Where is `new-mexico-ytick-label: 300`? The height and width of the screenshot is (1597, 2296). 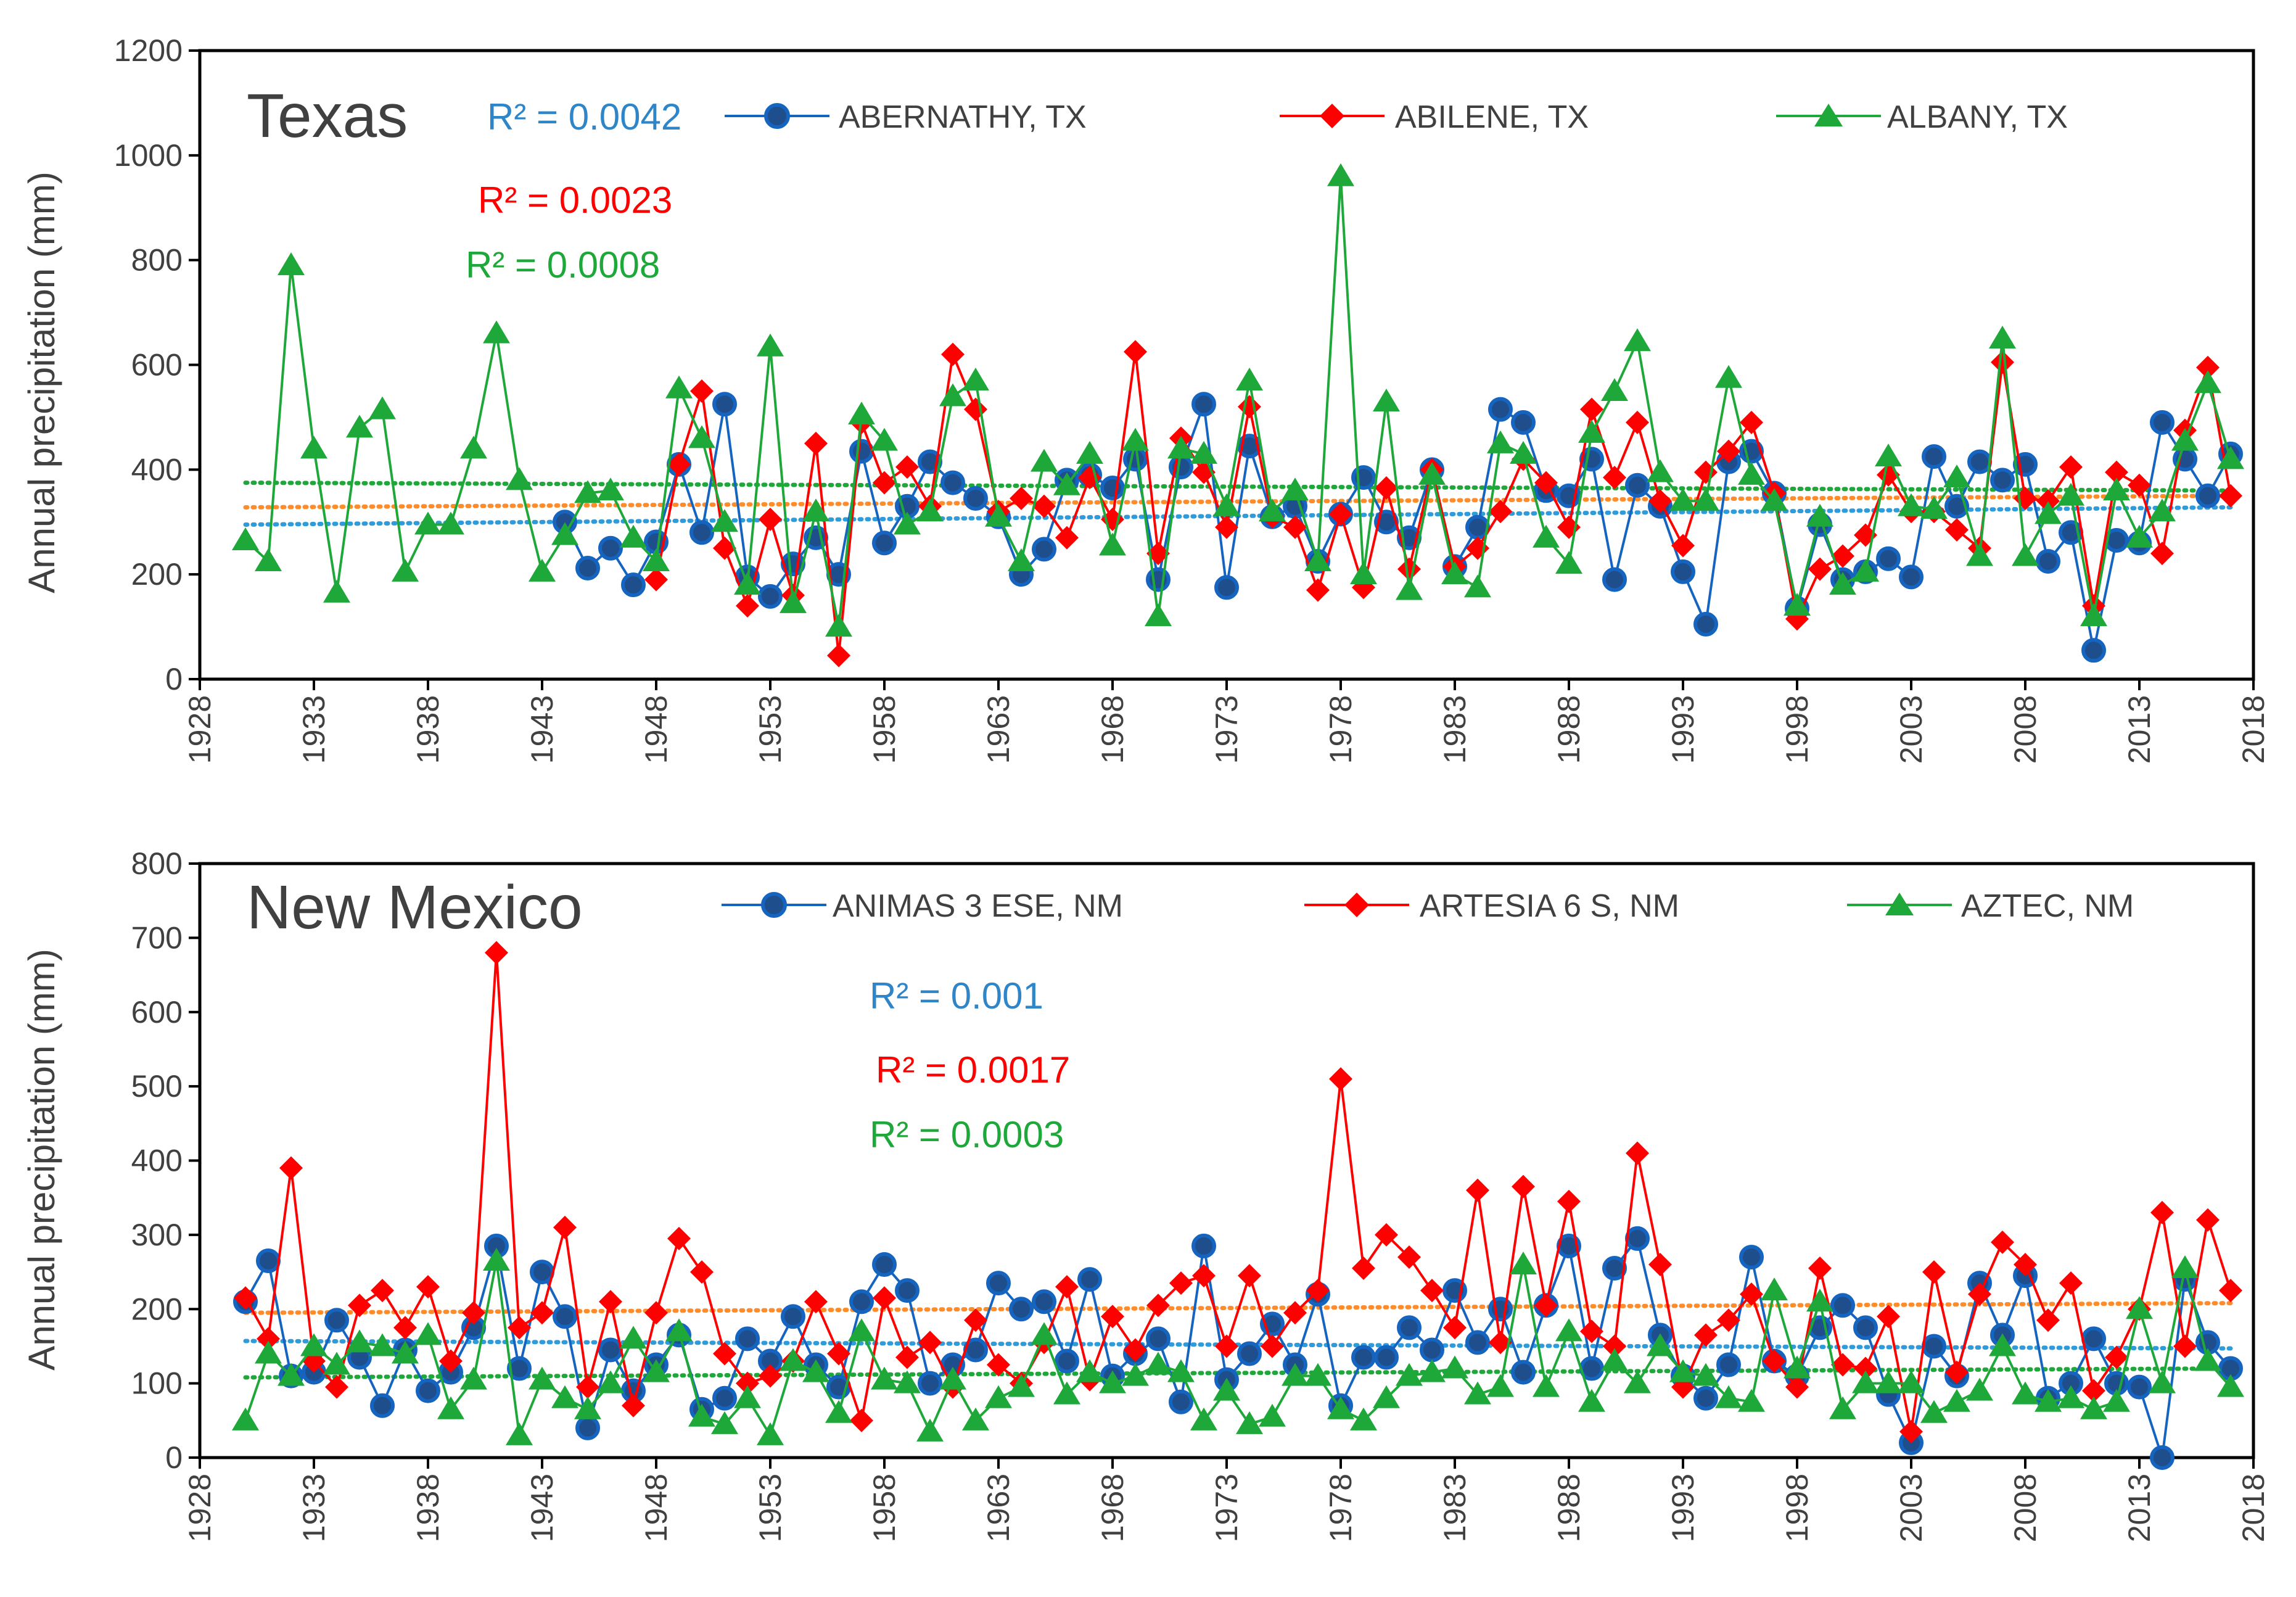 new-mexico-ytick-label: 300 is located at coordinates (157, 1235).